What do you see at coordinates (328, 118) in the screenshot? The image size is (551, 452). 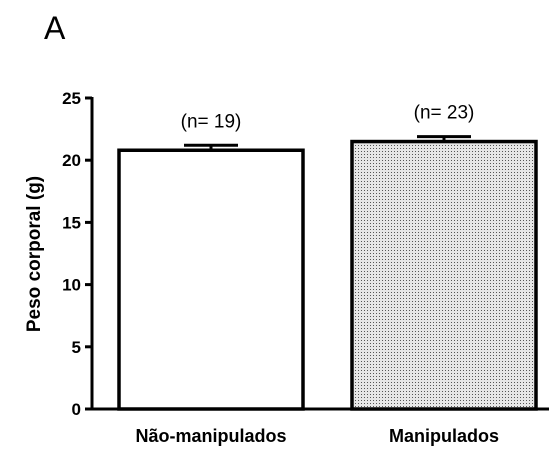 I see `sample-size-labels: (n= 19) (n= 23)` at bounding box center [328, 118].